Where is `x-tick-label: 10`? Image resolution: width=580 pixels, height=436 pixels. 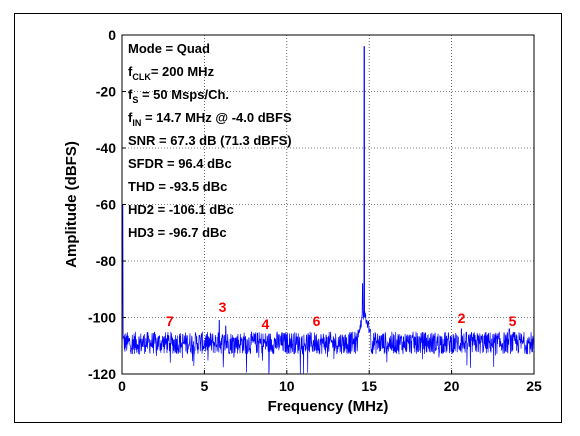 x-tick-label: 10 is located at coordinates (287, 386).